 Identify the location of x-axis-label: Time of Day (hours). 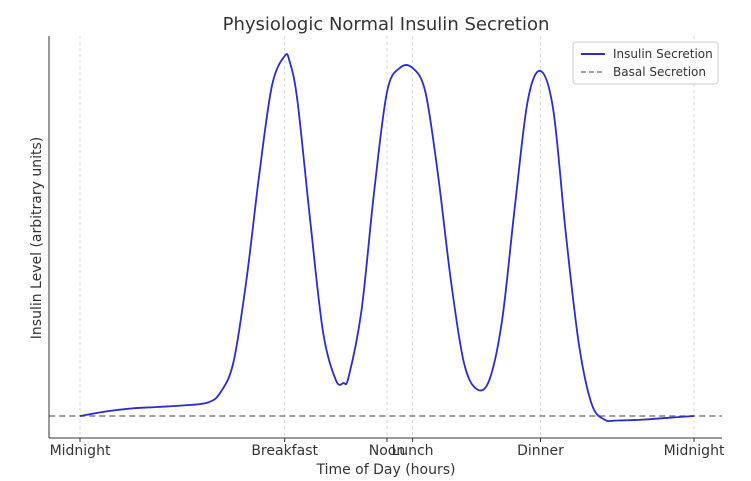
(385, 470).